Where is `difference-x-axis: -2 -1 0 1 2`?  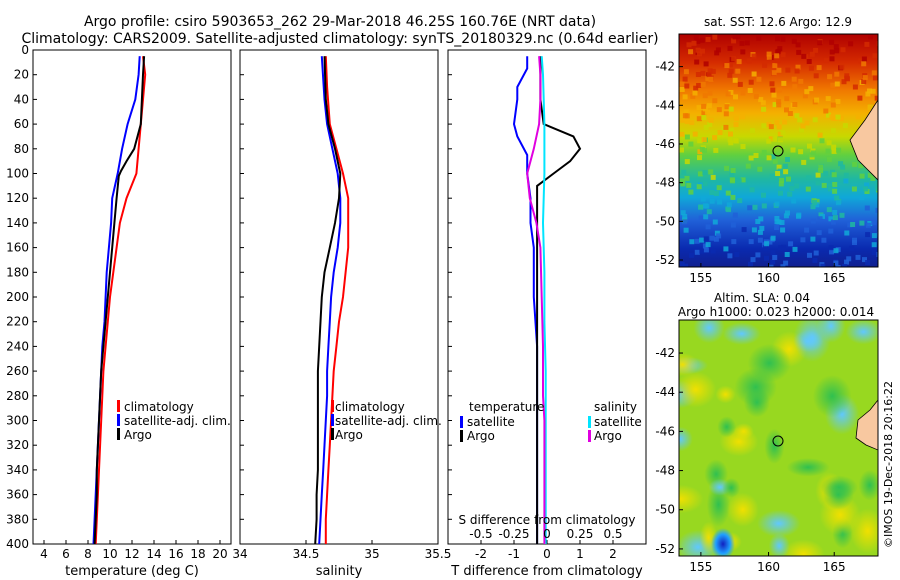
difference-x-axis: -2 -1 0 1 2 is located at coordinates (546, 550).